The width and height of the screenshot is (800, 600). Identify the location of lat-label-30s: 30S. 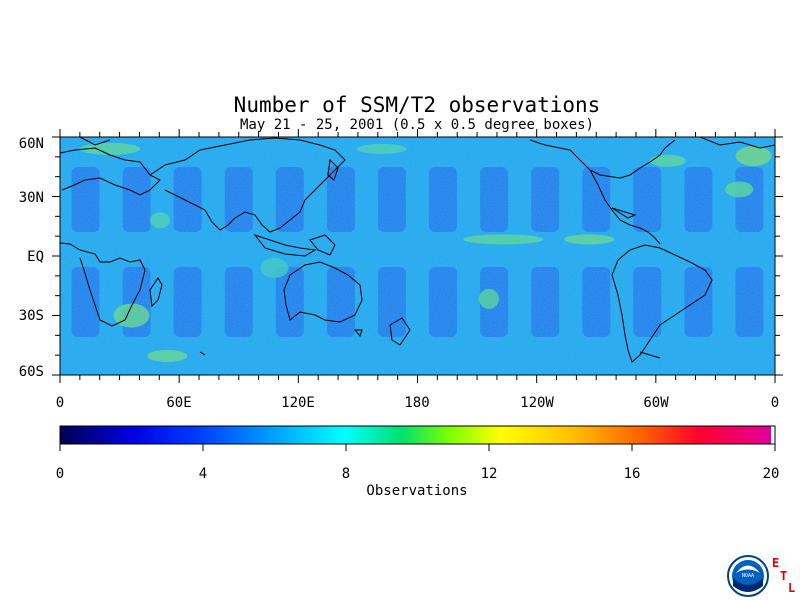
(31, 316).